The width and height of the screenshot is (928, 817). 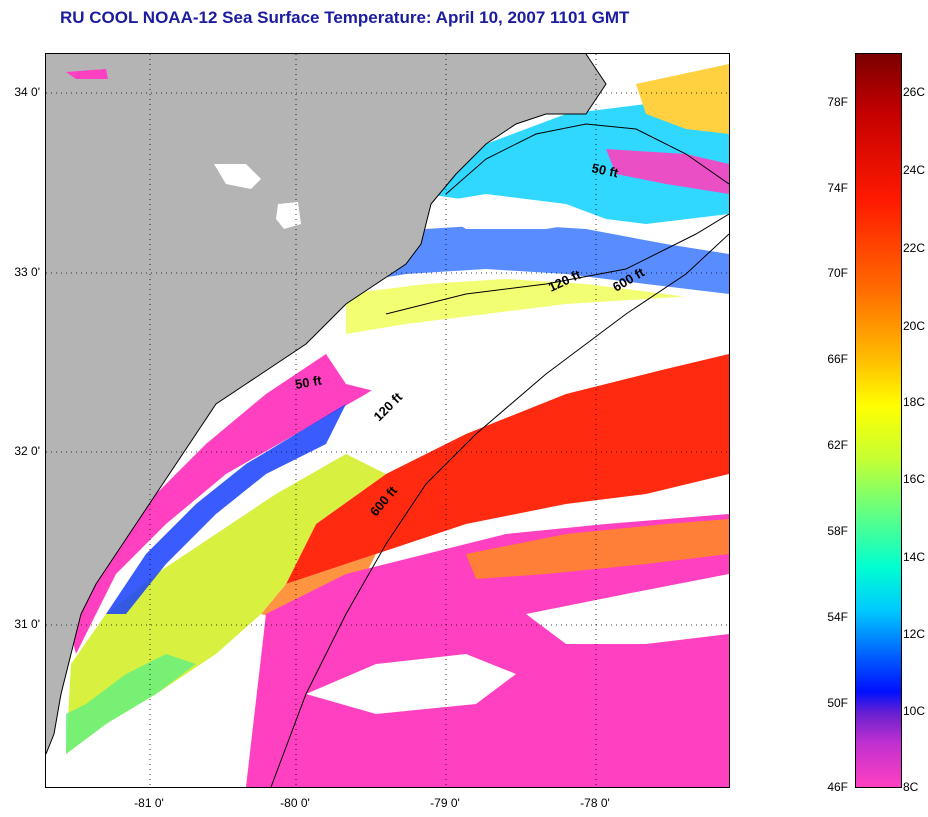 I want to click on land-spot-magenta, so click(x=87, y=74).